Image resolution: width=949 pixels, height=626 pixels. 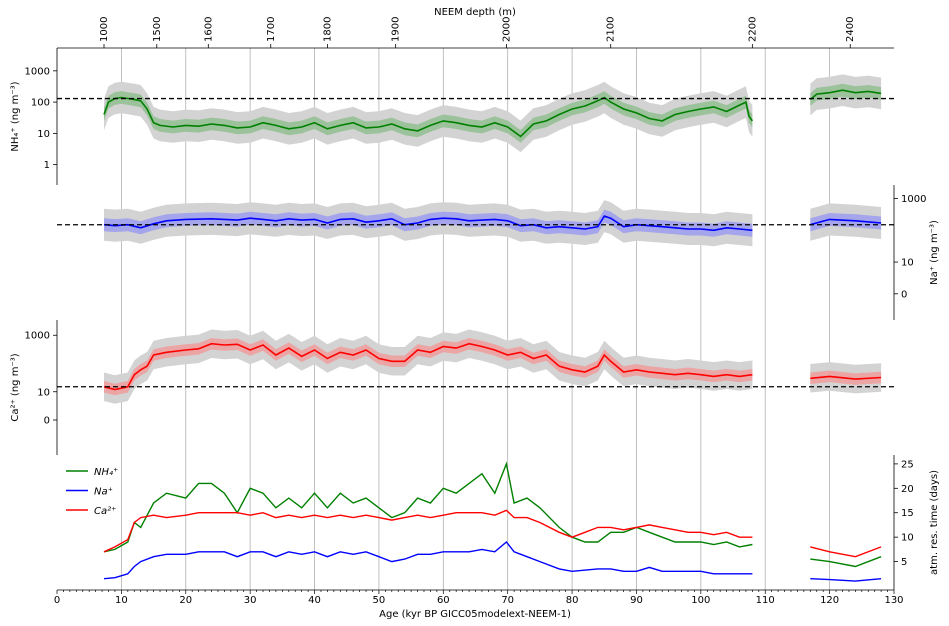 What do you see at coordinates (907, 513) in the screenshot?
I see `y-tick-label: 15` at bounding box center [907, 513].